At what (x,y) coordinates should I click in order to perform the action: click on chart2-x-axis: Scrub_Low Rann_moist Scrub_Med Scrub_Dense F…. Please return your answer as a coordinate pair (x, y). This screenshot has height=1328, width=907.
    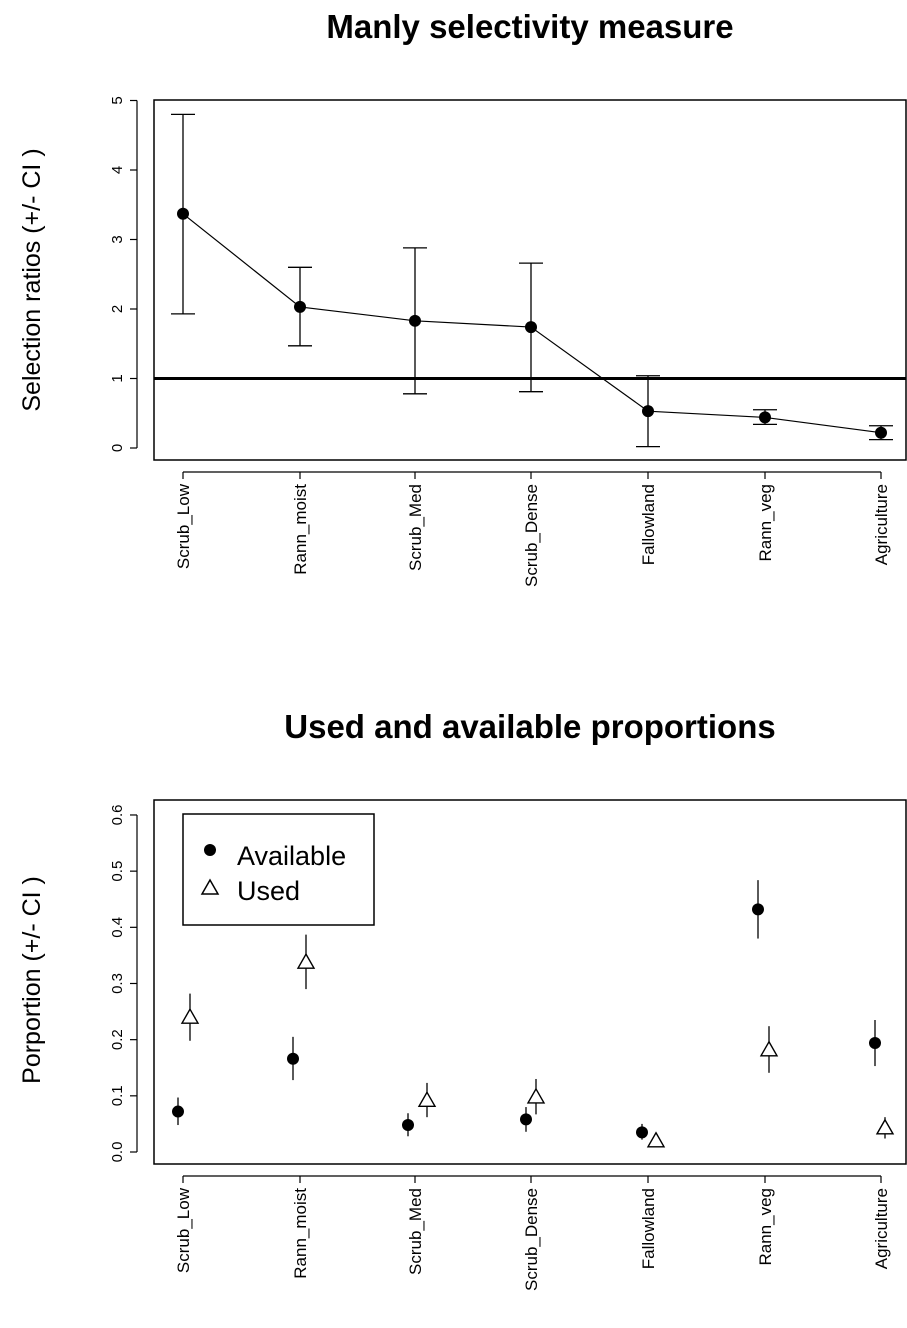
    Looking at the image, I should click on (532, 1233).